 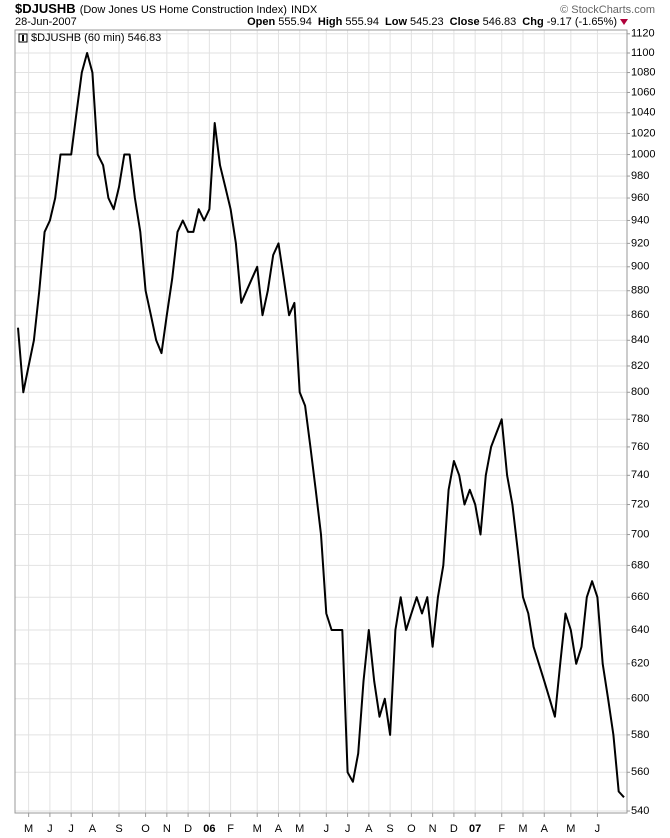 What do you see at coordinates (45, 8) in the screenshot?
I see `chart-title: $DJUSHB` at bounding box center [45, 8].